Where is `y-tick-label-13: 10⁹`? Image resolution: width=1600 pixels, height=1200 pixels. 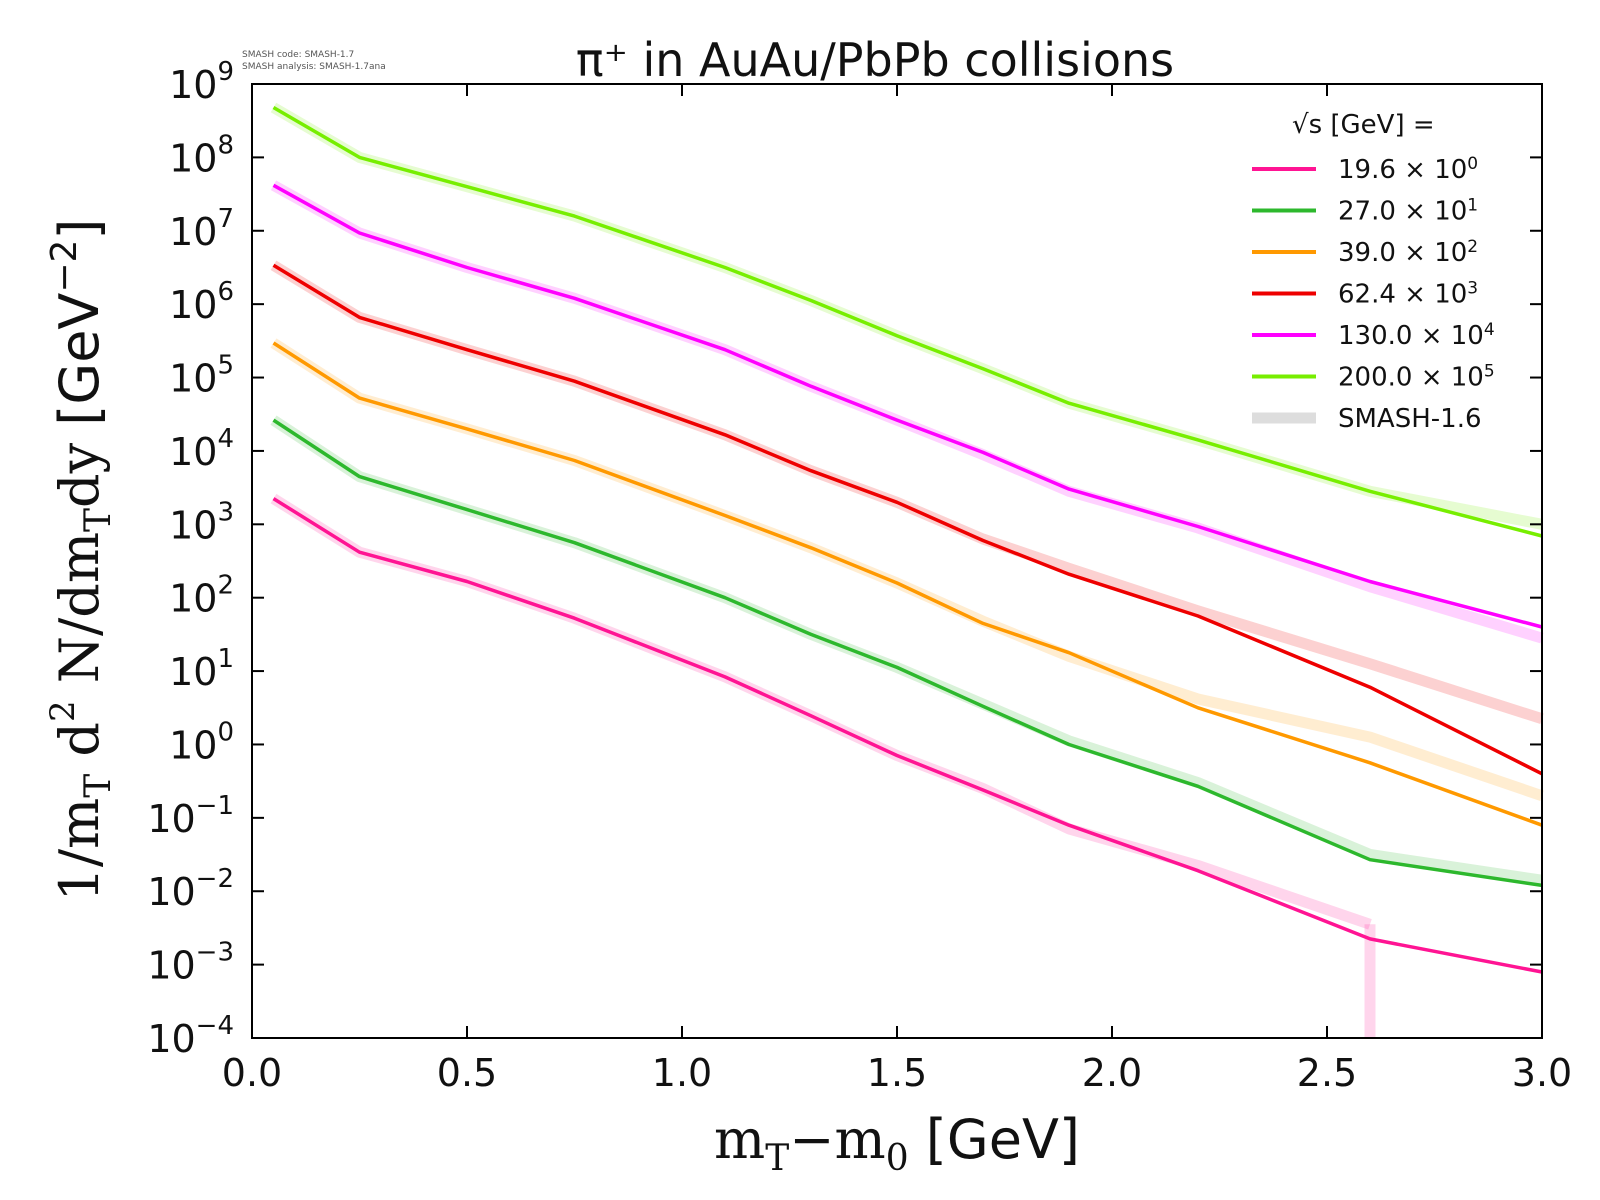 y-tick-label-13: 10⁹ is located at coordinates (201, 82).